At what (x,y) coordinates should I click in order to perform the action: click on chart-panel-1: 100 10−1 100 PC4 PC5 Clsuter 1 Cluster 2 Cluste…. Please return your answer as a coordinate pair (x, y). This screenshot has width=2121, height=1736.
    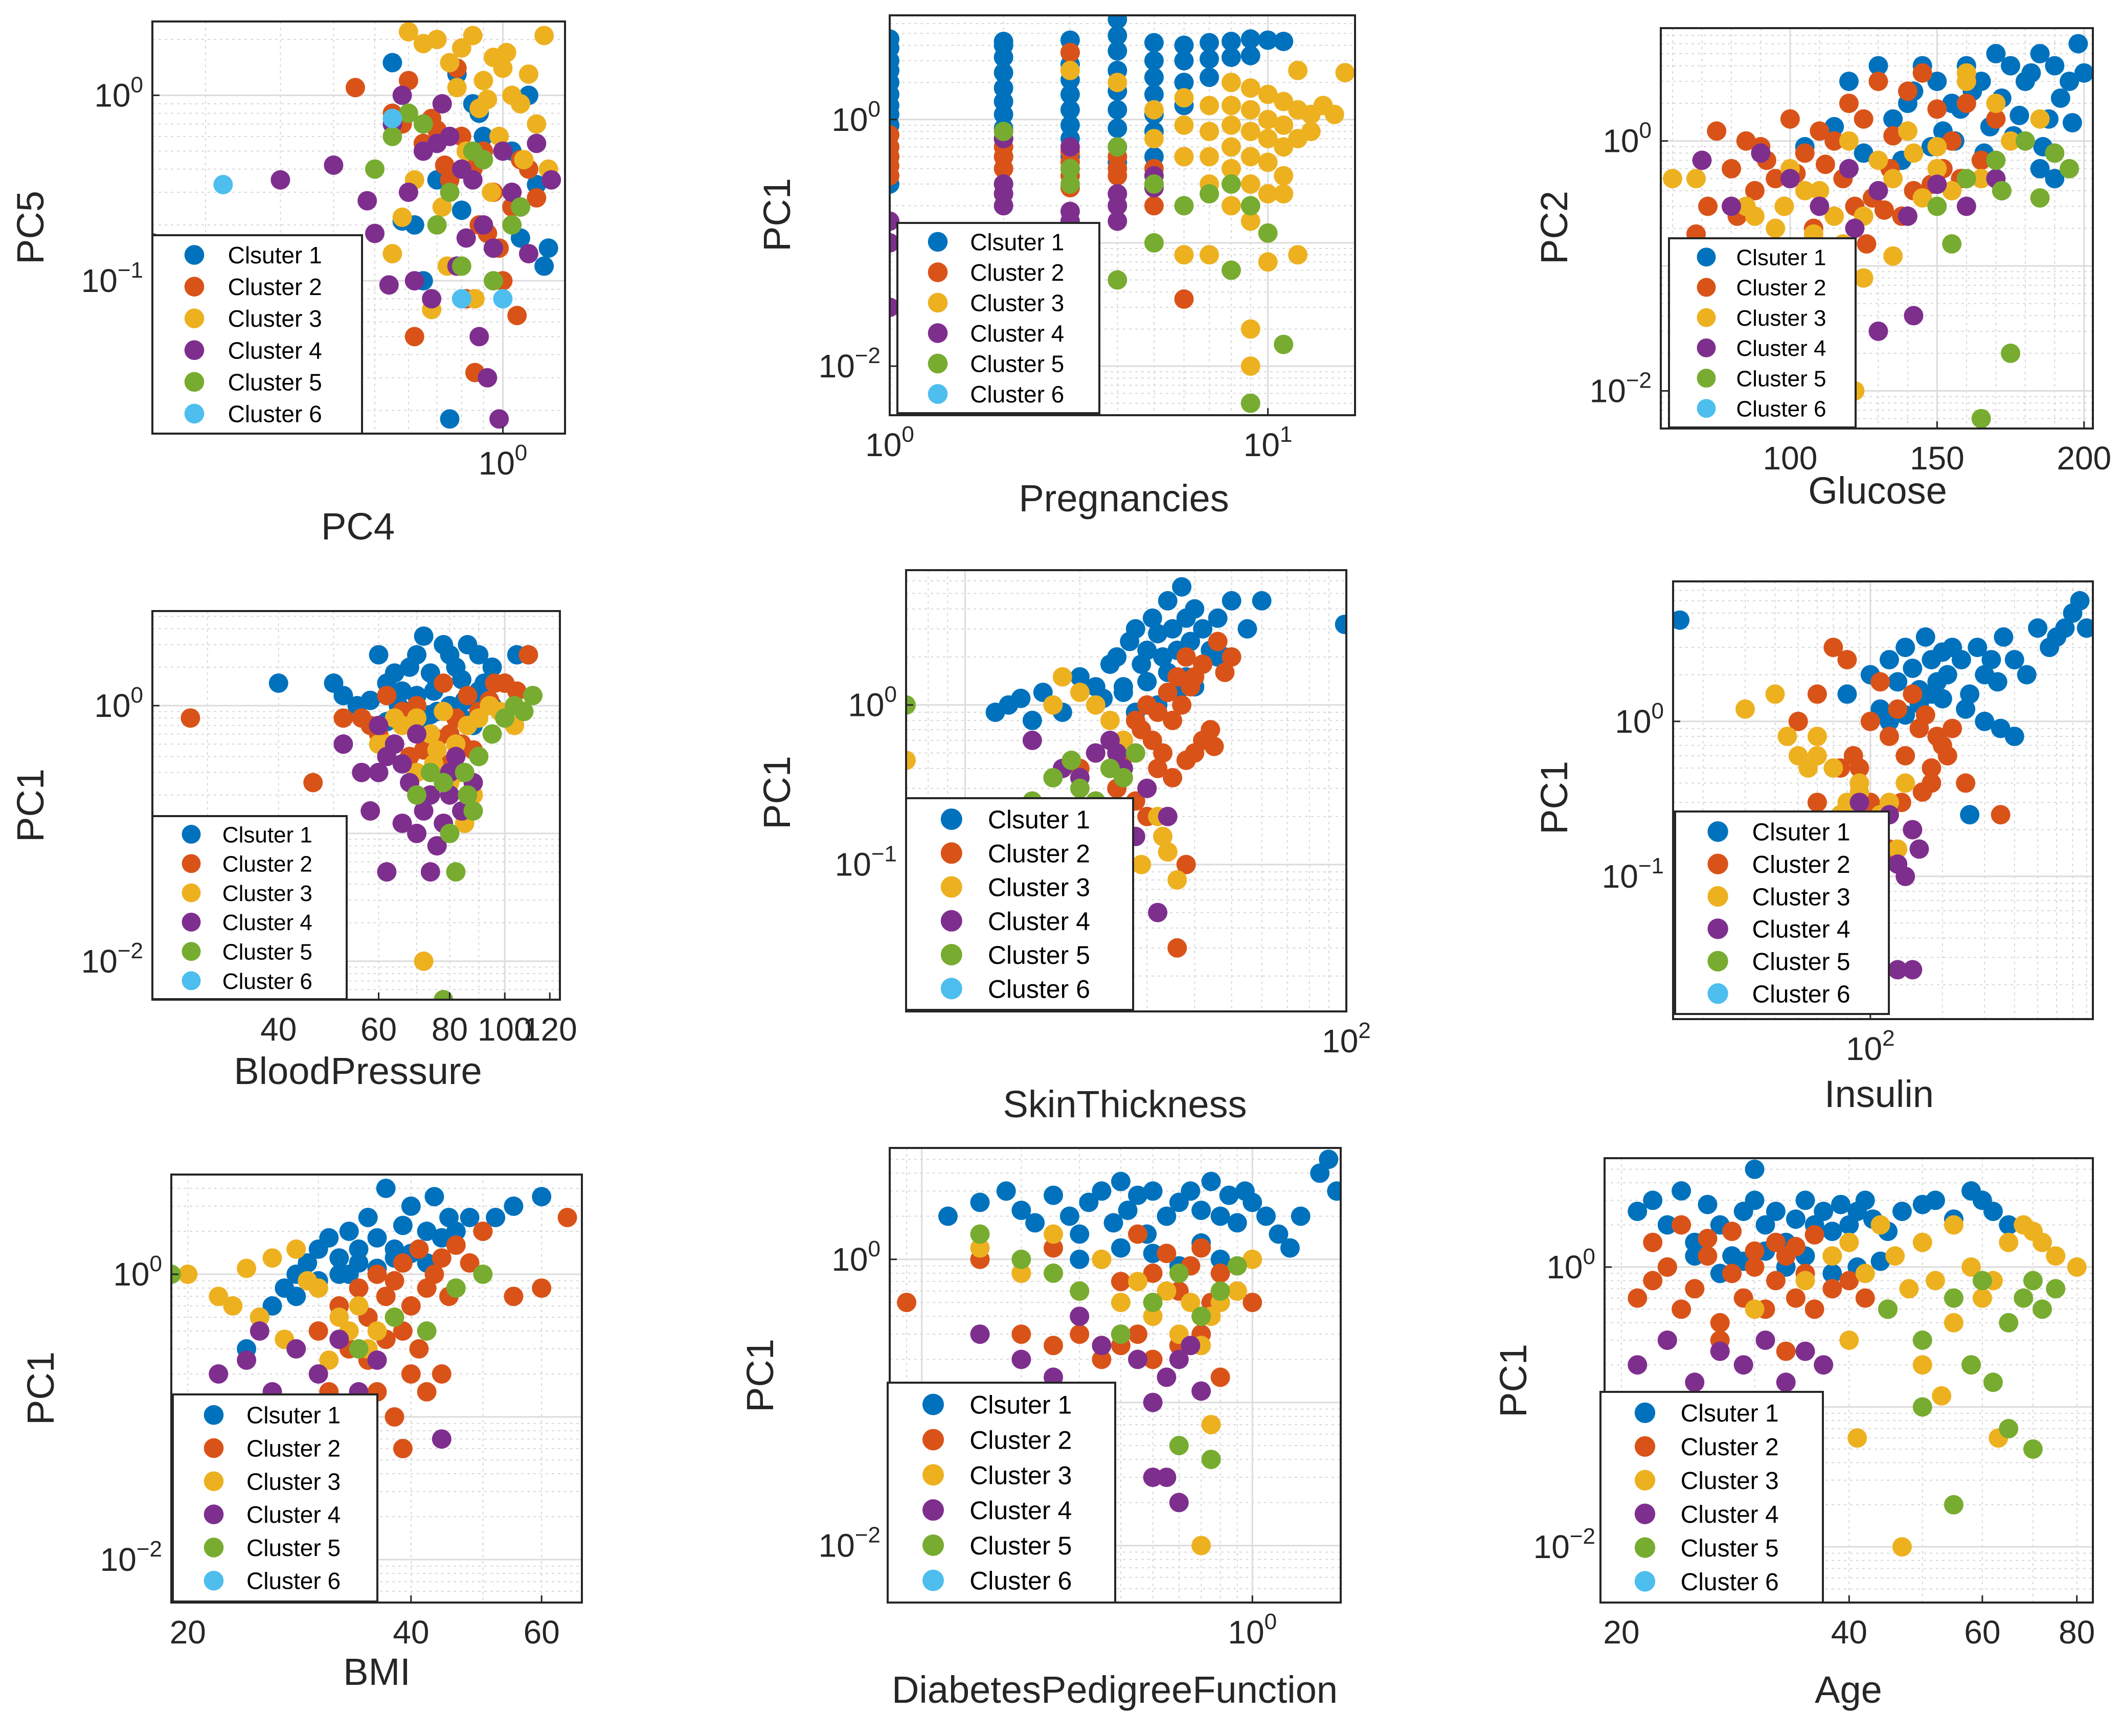
    Looking at the image, I should click on (287, 284).